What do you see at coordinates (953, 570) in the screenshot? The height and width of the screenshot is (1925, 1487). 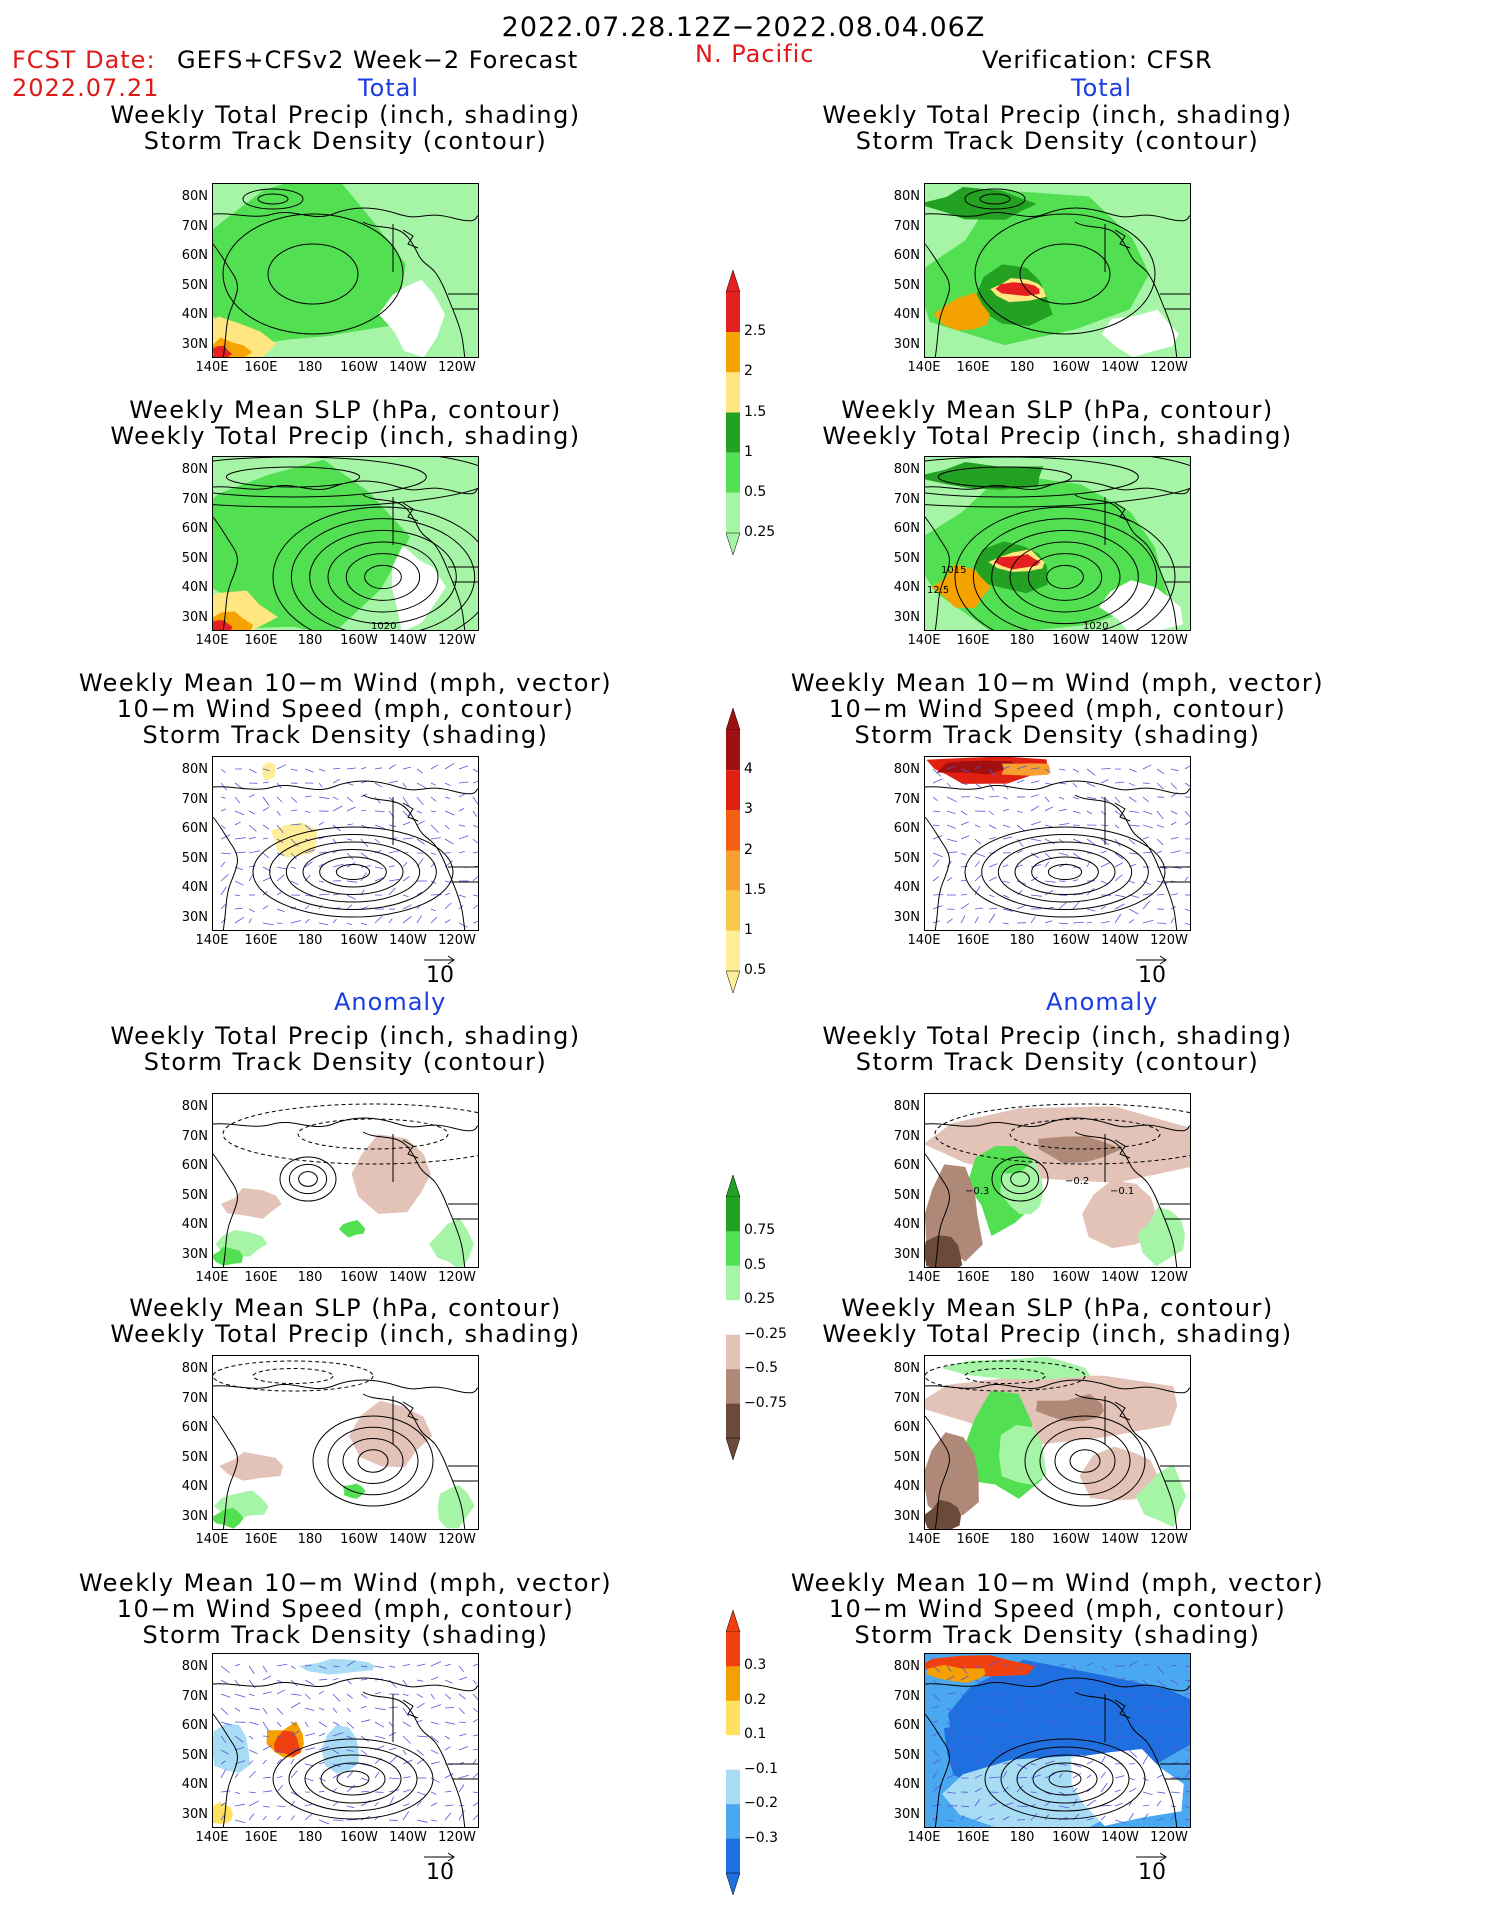 I see `contour-label: 1015` at bounding box center [953, 570].